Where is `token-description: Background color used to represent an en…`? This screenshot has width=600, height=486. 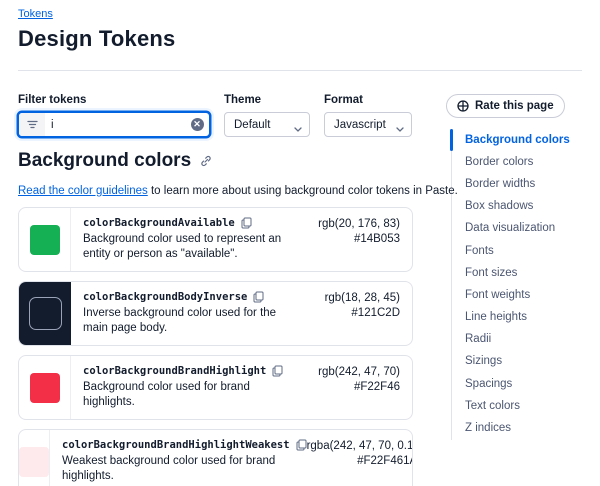
token-description: Background color used to represent an en… is located at coordinates (182, 246).